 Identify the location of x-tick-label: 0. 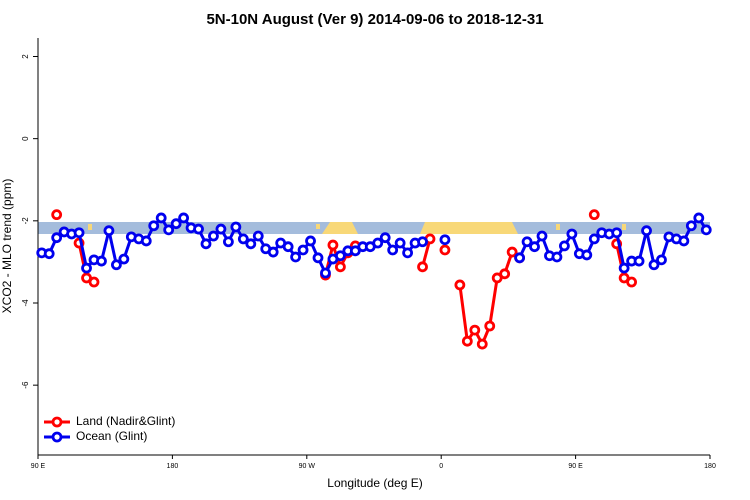
(441, 466).